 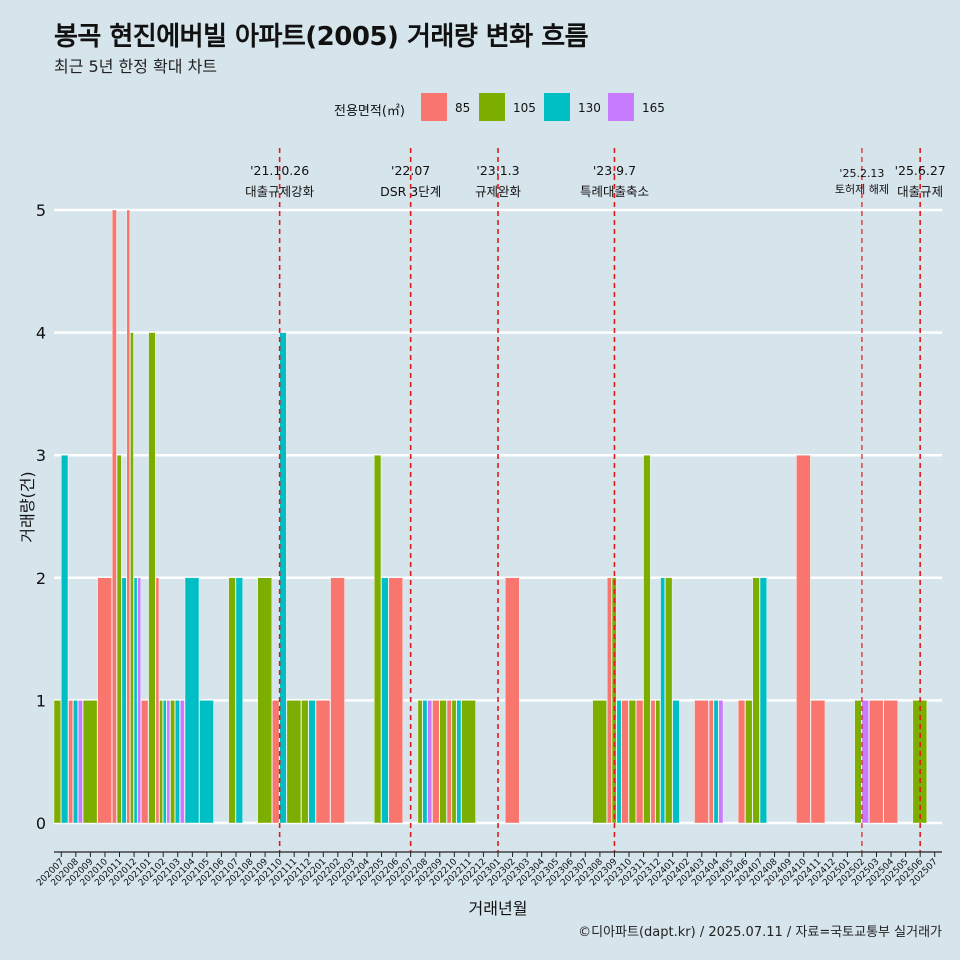 What do you see at coordinates (463, 108) in the screenshot?
I see `legend-label-85: 85` at bounding box center [463, 108].